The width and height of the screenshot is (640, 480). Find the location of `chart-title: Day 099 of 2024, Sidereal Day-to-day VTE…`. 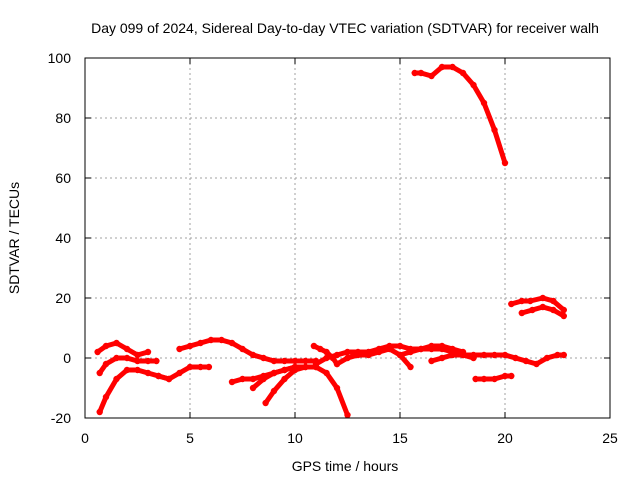

chart-title: Day 099 of 2024, Sidereal Day-to-day VTE… is located at coordinates (345, 28).